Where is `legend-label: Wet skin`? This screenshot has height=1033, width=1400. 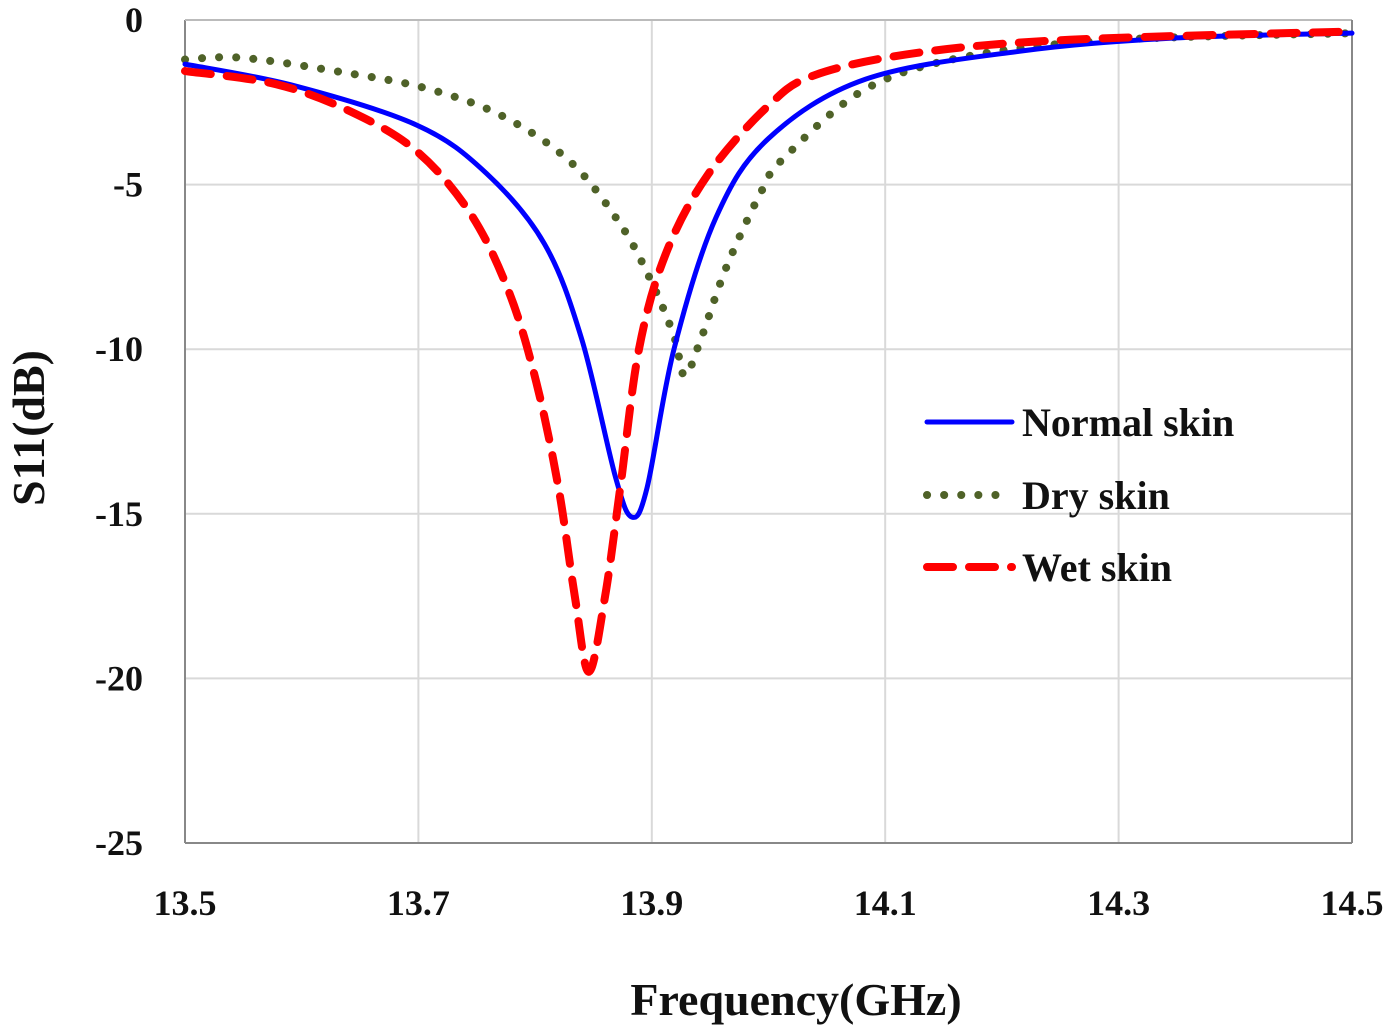
legend-label: Wet skin is located at coordinates (1097, 567).